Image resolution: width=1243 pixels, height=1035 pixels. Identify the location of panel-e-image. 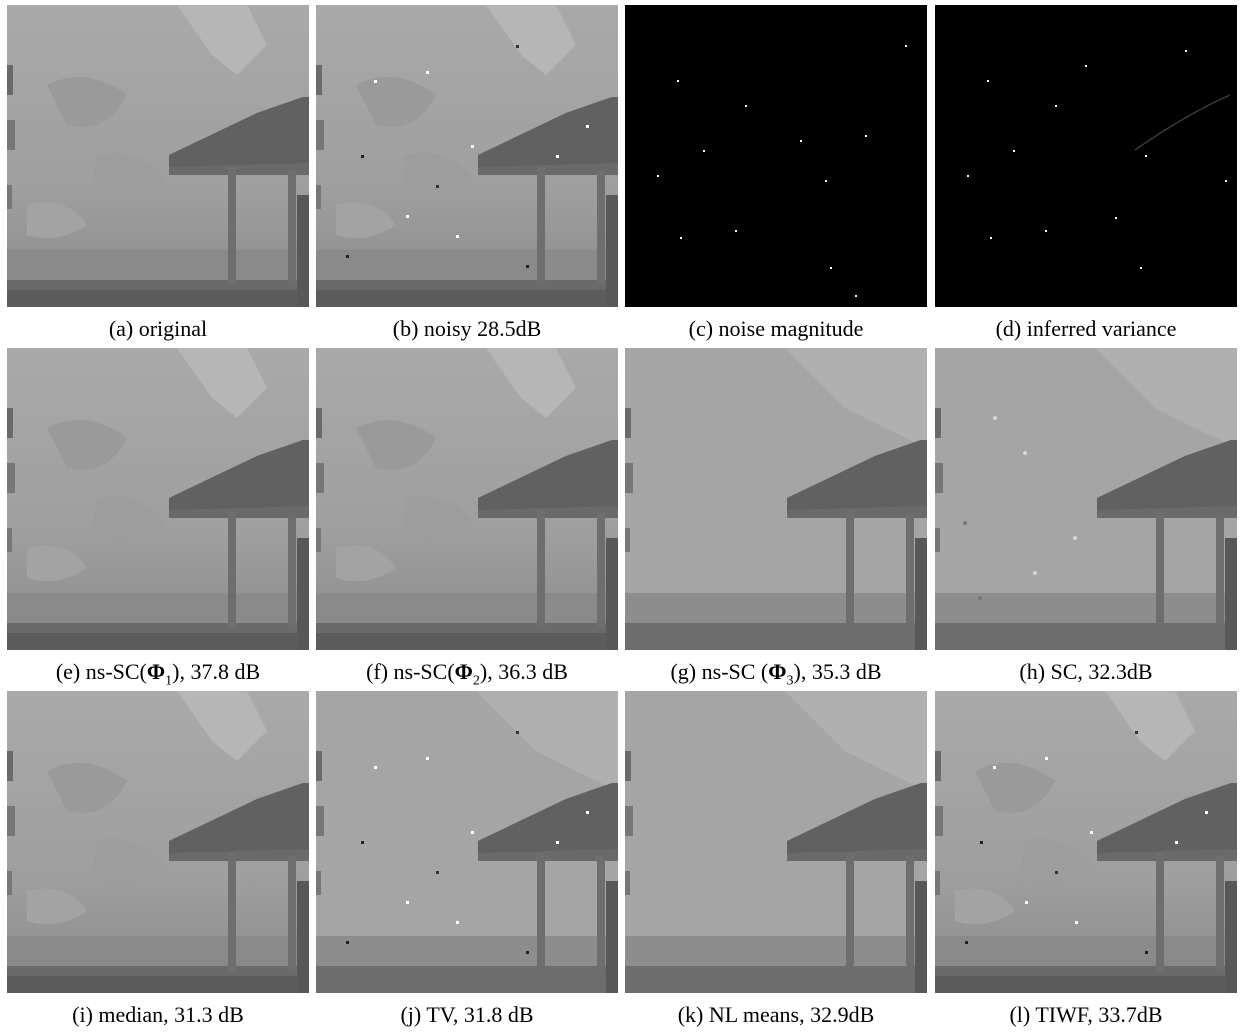
(158, 499).